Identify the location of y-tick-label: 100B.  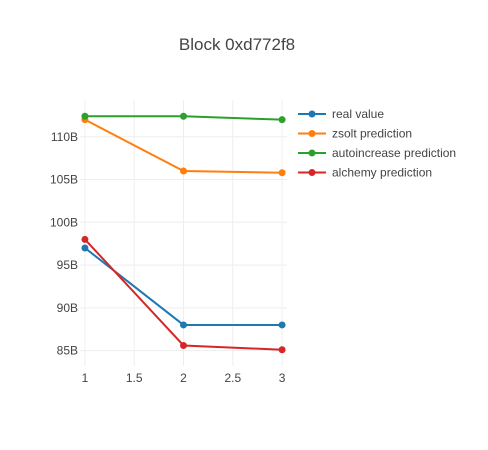
(64, 222).